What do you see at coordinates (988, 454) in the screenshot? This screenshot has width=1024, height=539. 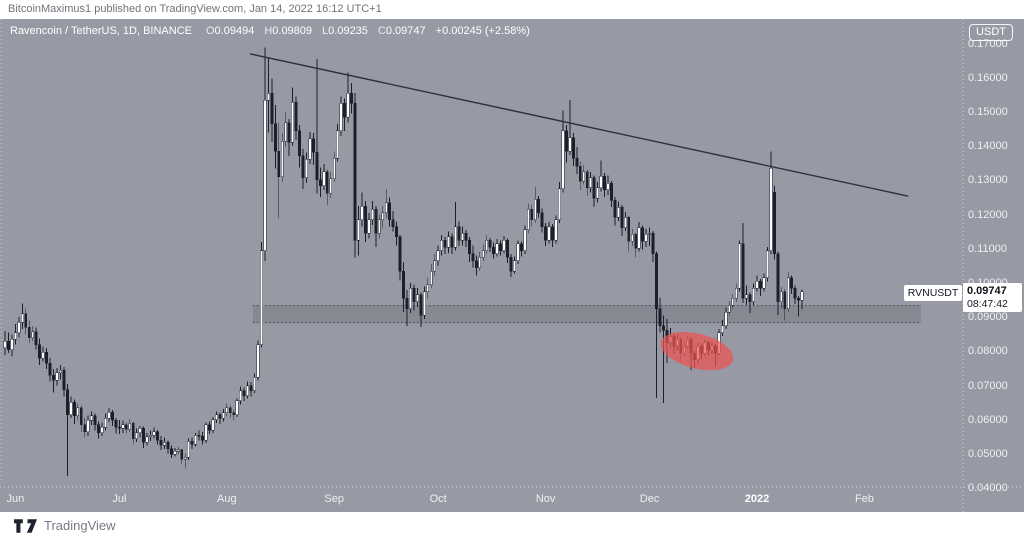 I see `price-tick: 0.05000` at bounding box center [988, 454].